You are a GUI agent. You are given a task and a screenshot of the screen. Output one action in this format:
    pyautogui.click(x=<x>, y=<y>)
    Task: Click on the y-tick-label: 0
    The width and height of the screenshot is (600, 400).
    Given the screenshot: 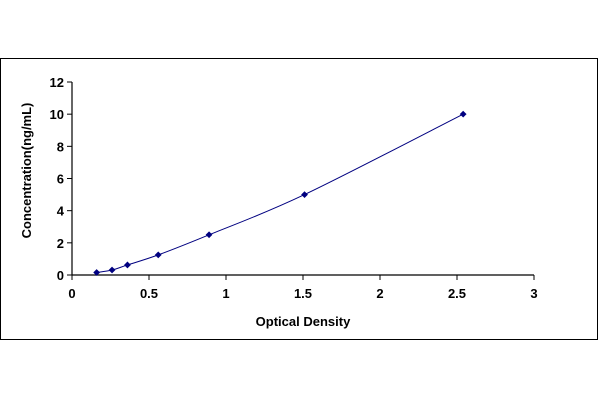 What is the action you would take?
    pyautogui.click(x=60, y=275)
    